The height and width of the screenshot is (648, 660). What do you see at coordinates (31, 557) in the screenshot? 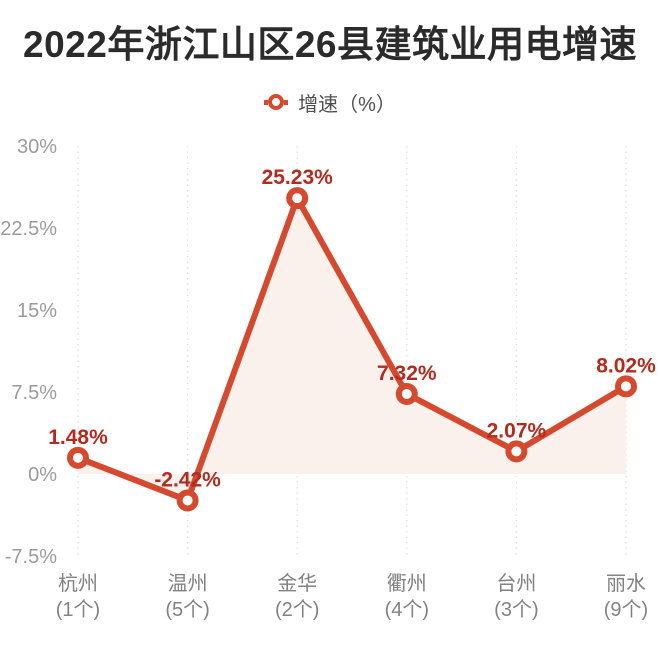
I see `y-axis-tick-label: -7.5%` at bounding box center [31, 557].